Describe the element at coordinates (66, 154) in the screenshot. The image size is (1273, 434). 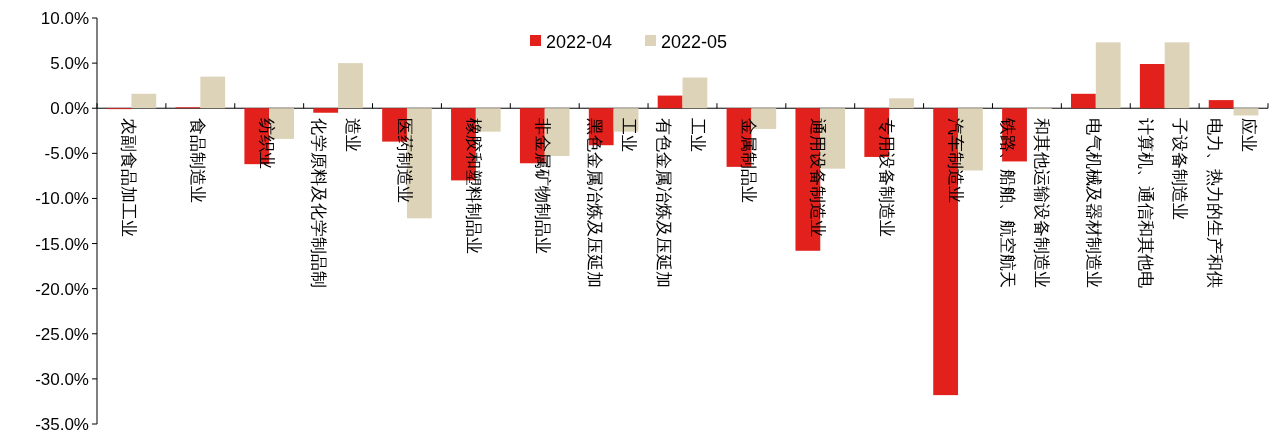
I see `y-tick-label: -5.0%` at that location.